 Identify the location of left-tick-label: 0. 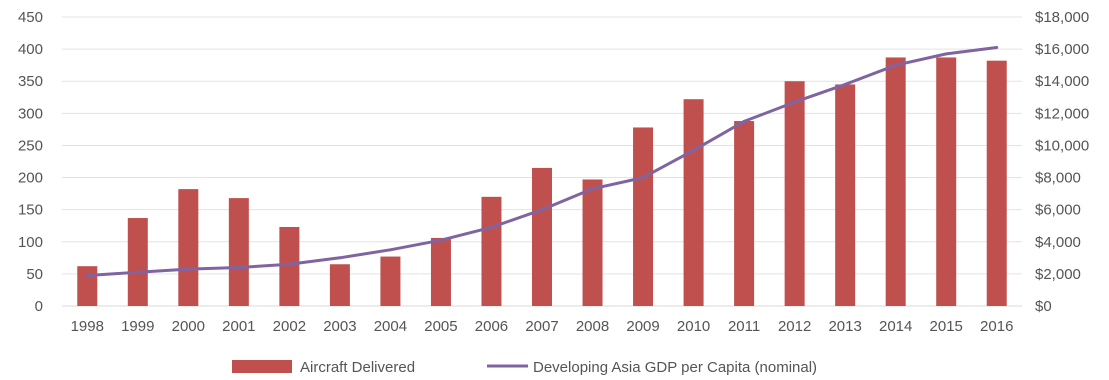
(39, 306).